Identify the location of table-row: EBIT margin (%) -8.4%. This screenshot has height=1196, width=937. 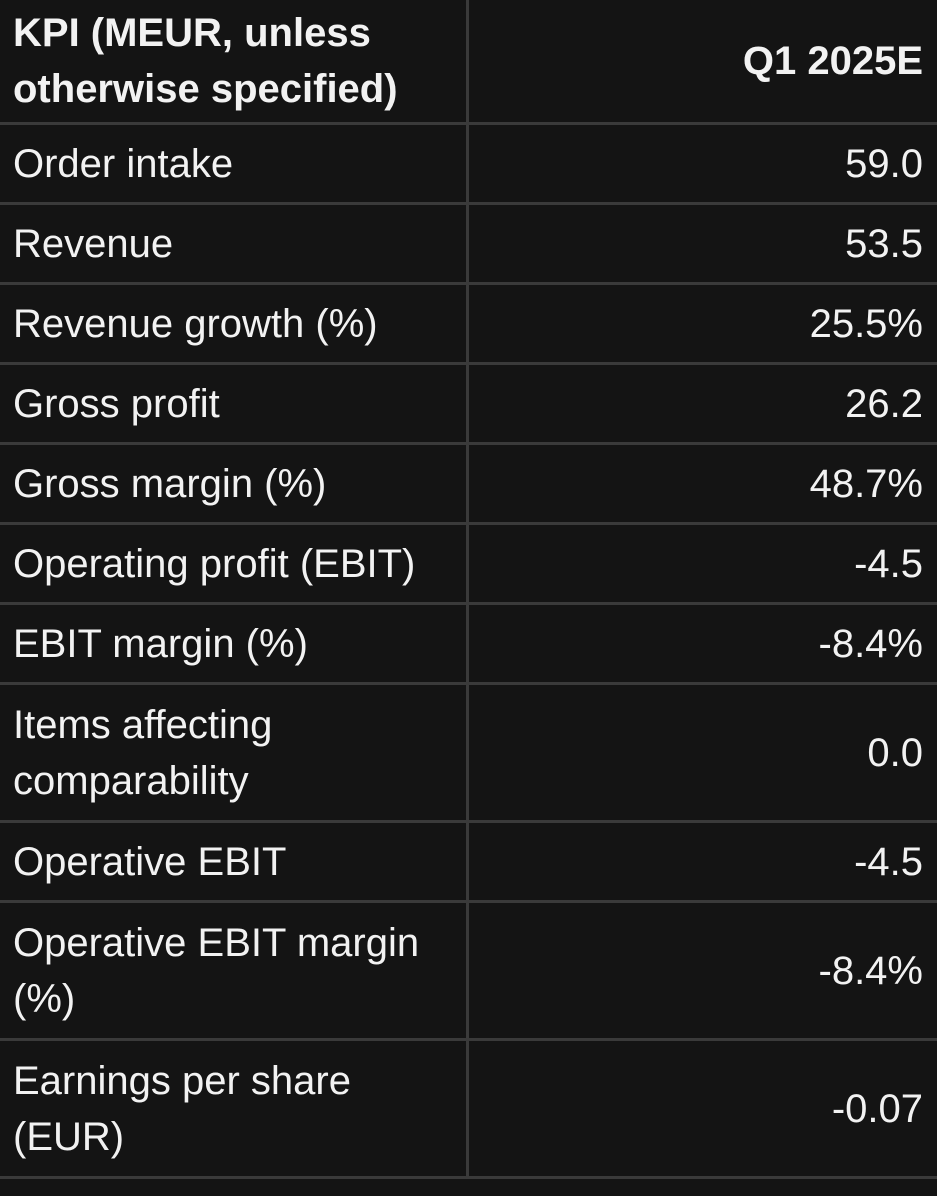
(468, 643).